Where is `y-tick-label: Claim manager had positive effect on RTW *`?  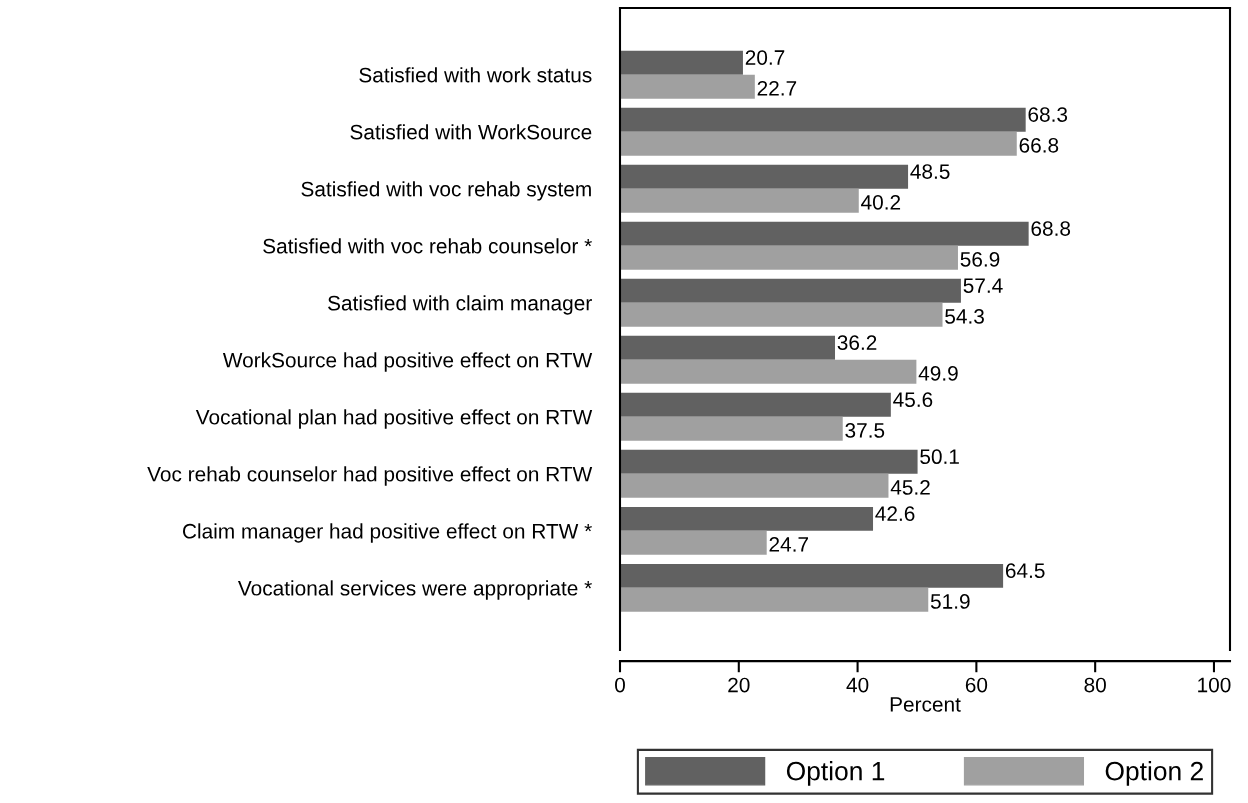 y-tick-label: Claim manager had positive effect on RTW * is located at coordinates (387, 533).